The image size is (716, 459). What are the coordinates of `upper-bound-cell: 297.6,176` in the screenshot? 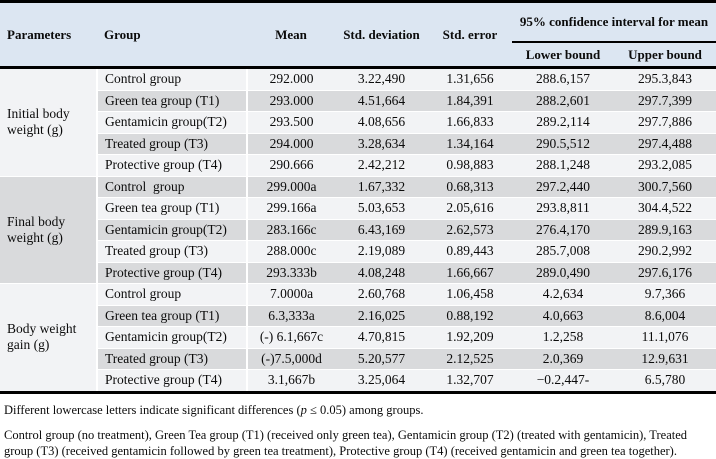 It's located at (665, 273).